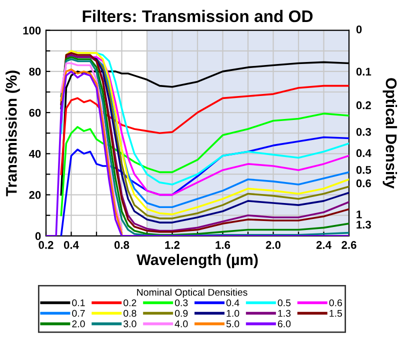 This screenshot has width=400, height=337. Describe the element at coordinates (130, 302) in the screenshot. I see `legend-label: 0.2` at that location.